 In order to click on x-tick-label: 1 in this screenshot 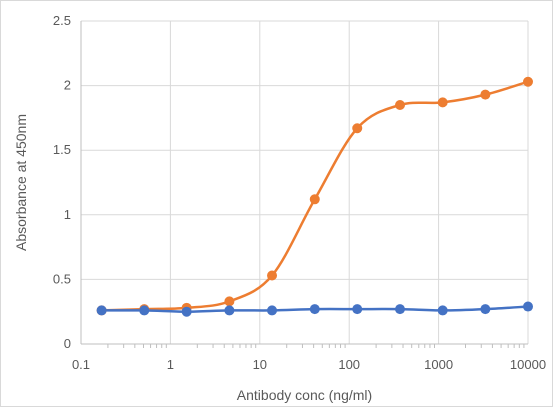, I will do `click(170, 364)`.